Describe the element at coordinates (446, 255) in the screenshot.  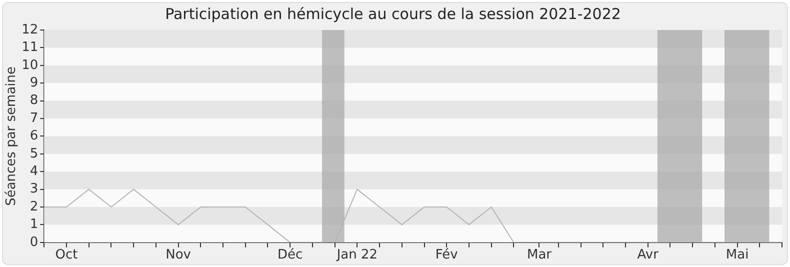
I see `x-tick-label: Fév` at that location.